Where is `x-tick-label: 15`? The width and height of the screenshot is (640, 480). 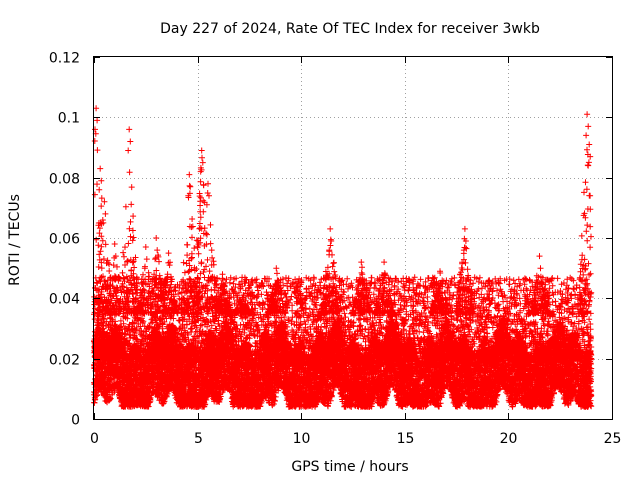
x-tick-label: 15 is located at coordinates (406, 439).